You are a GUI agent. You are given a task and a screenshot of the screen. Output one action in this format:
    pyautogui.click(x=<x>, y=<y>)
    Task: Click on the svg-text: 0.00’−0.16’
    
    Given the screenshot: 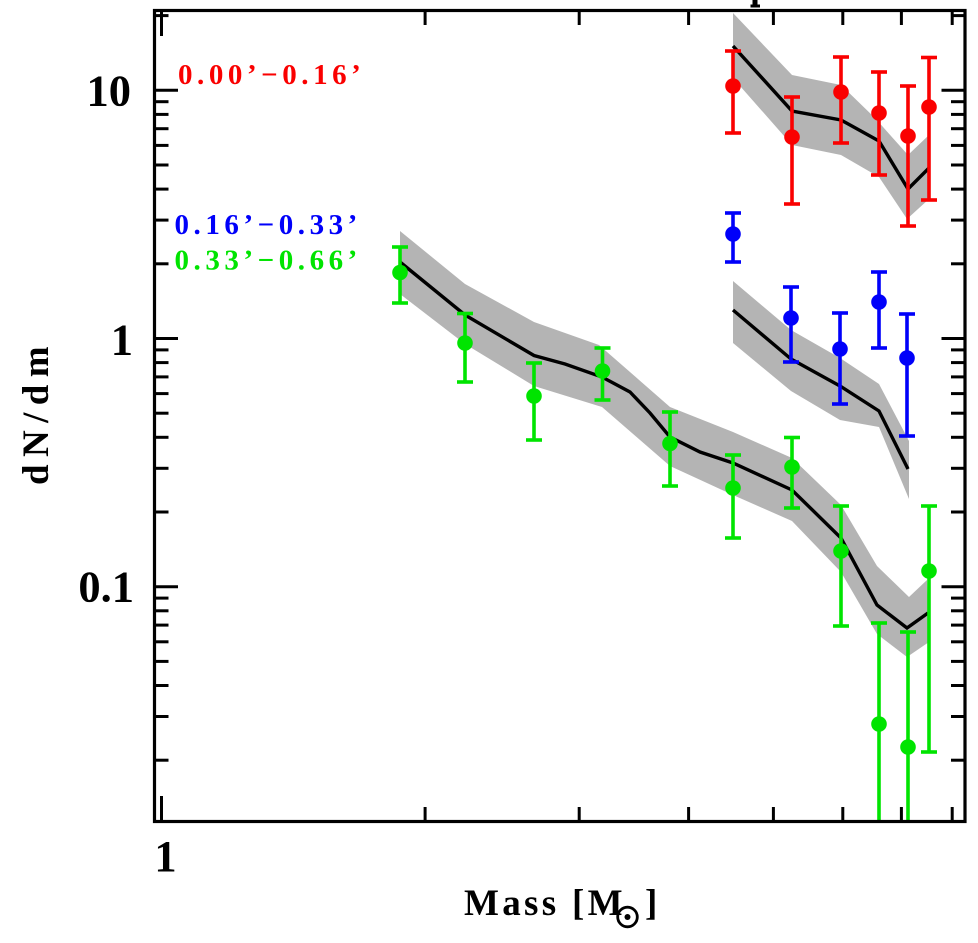 What is the action you would take?
    pyautogui.click(x=271, y=75)
    